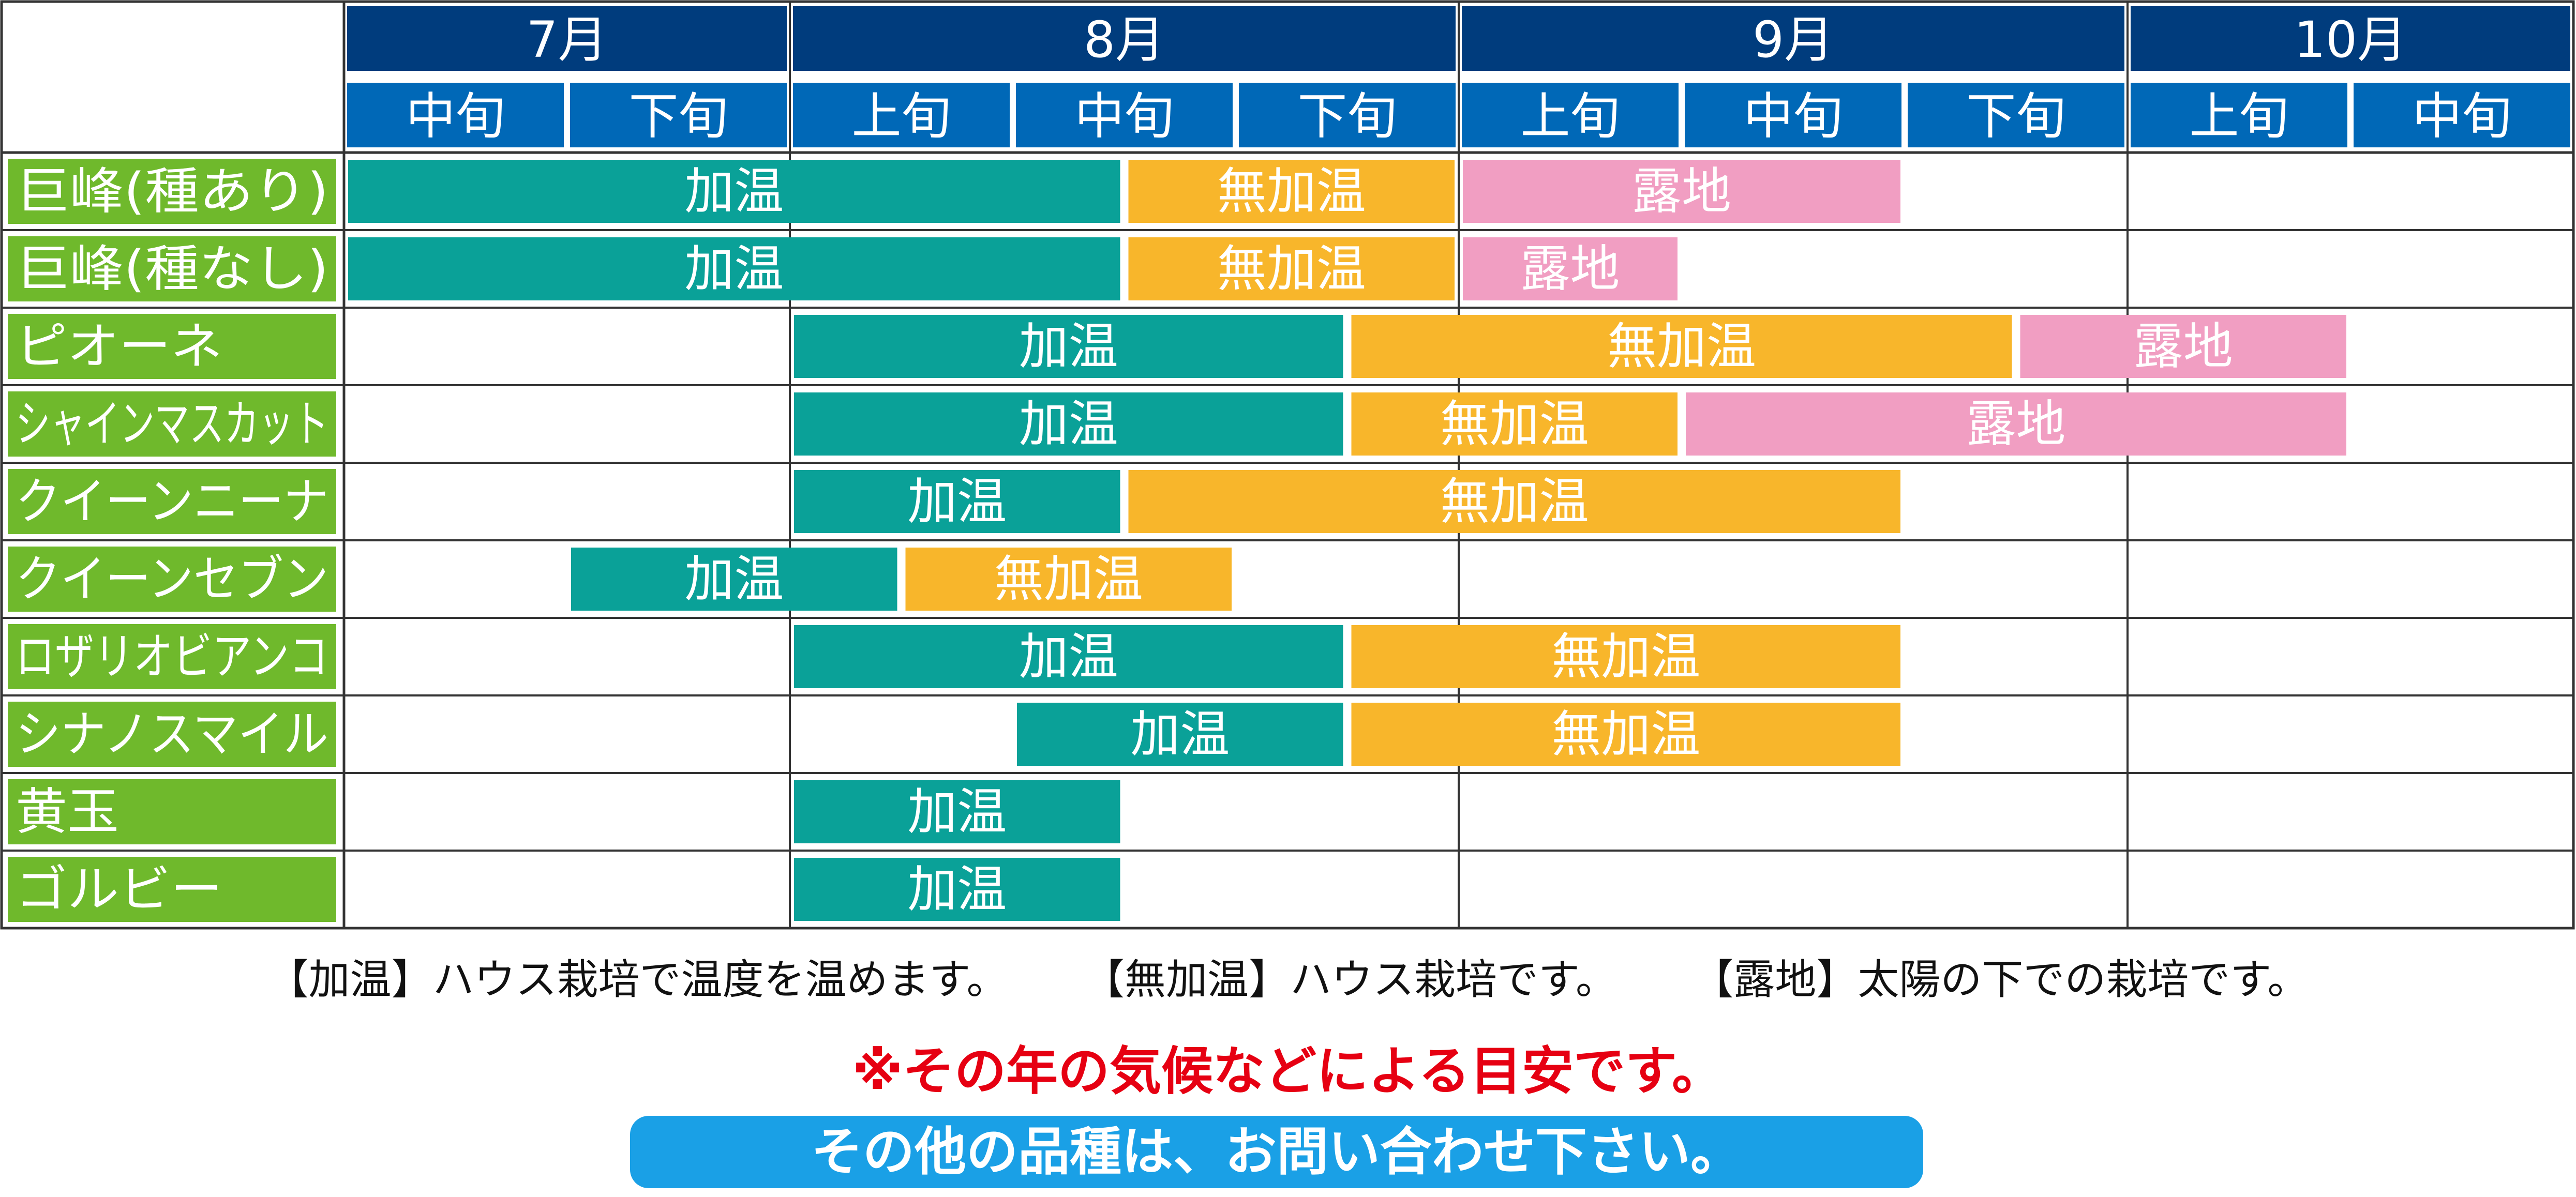 The height and width of the screenshot is (1197, 2576). I want to click on legend-mukaon: 【無加温】ハウス栽培です。, so click(1350, 980).